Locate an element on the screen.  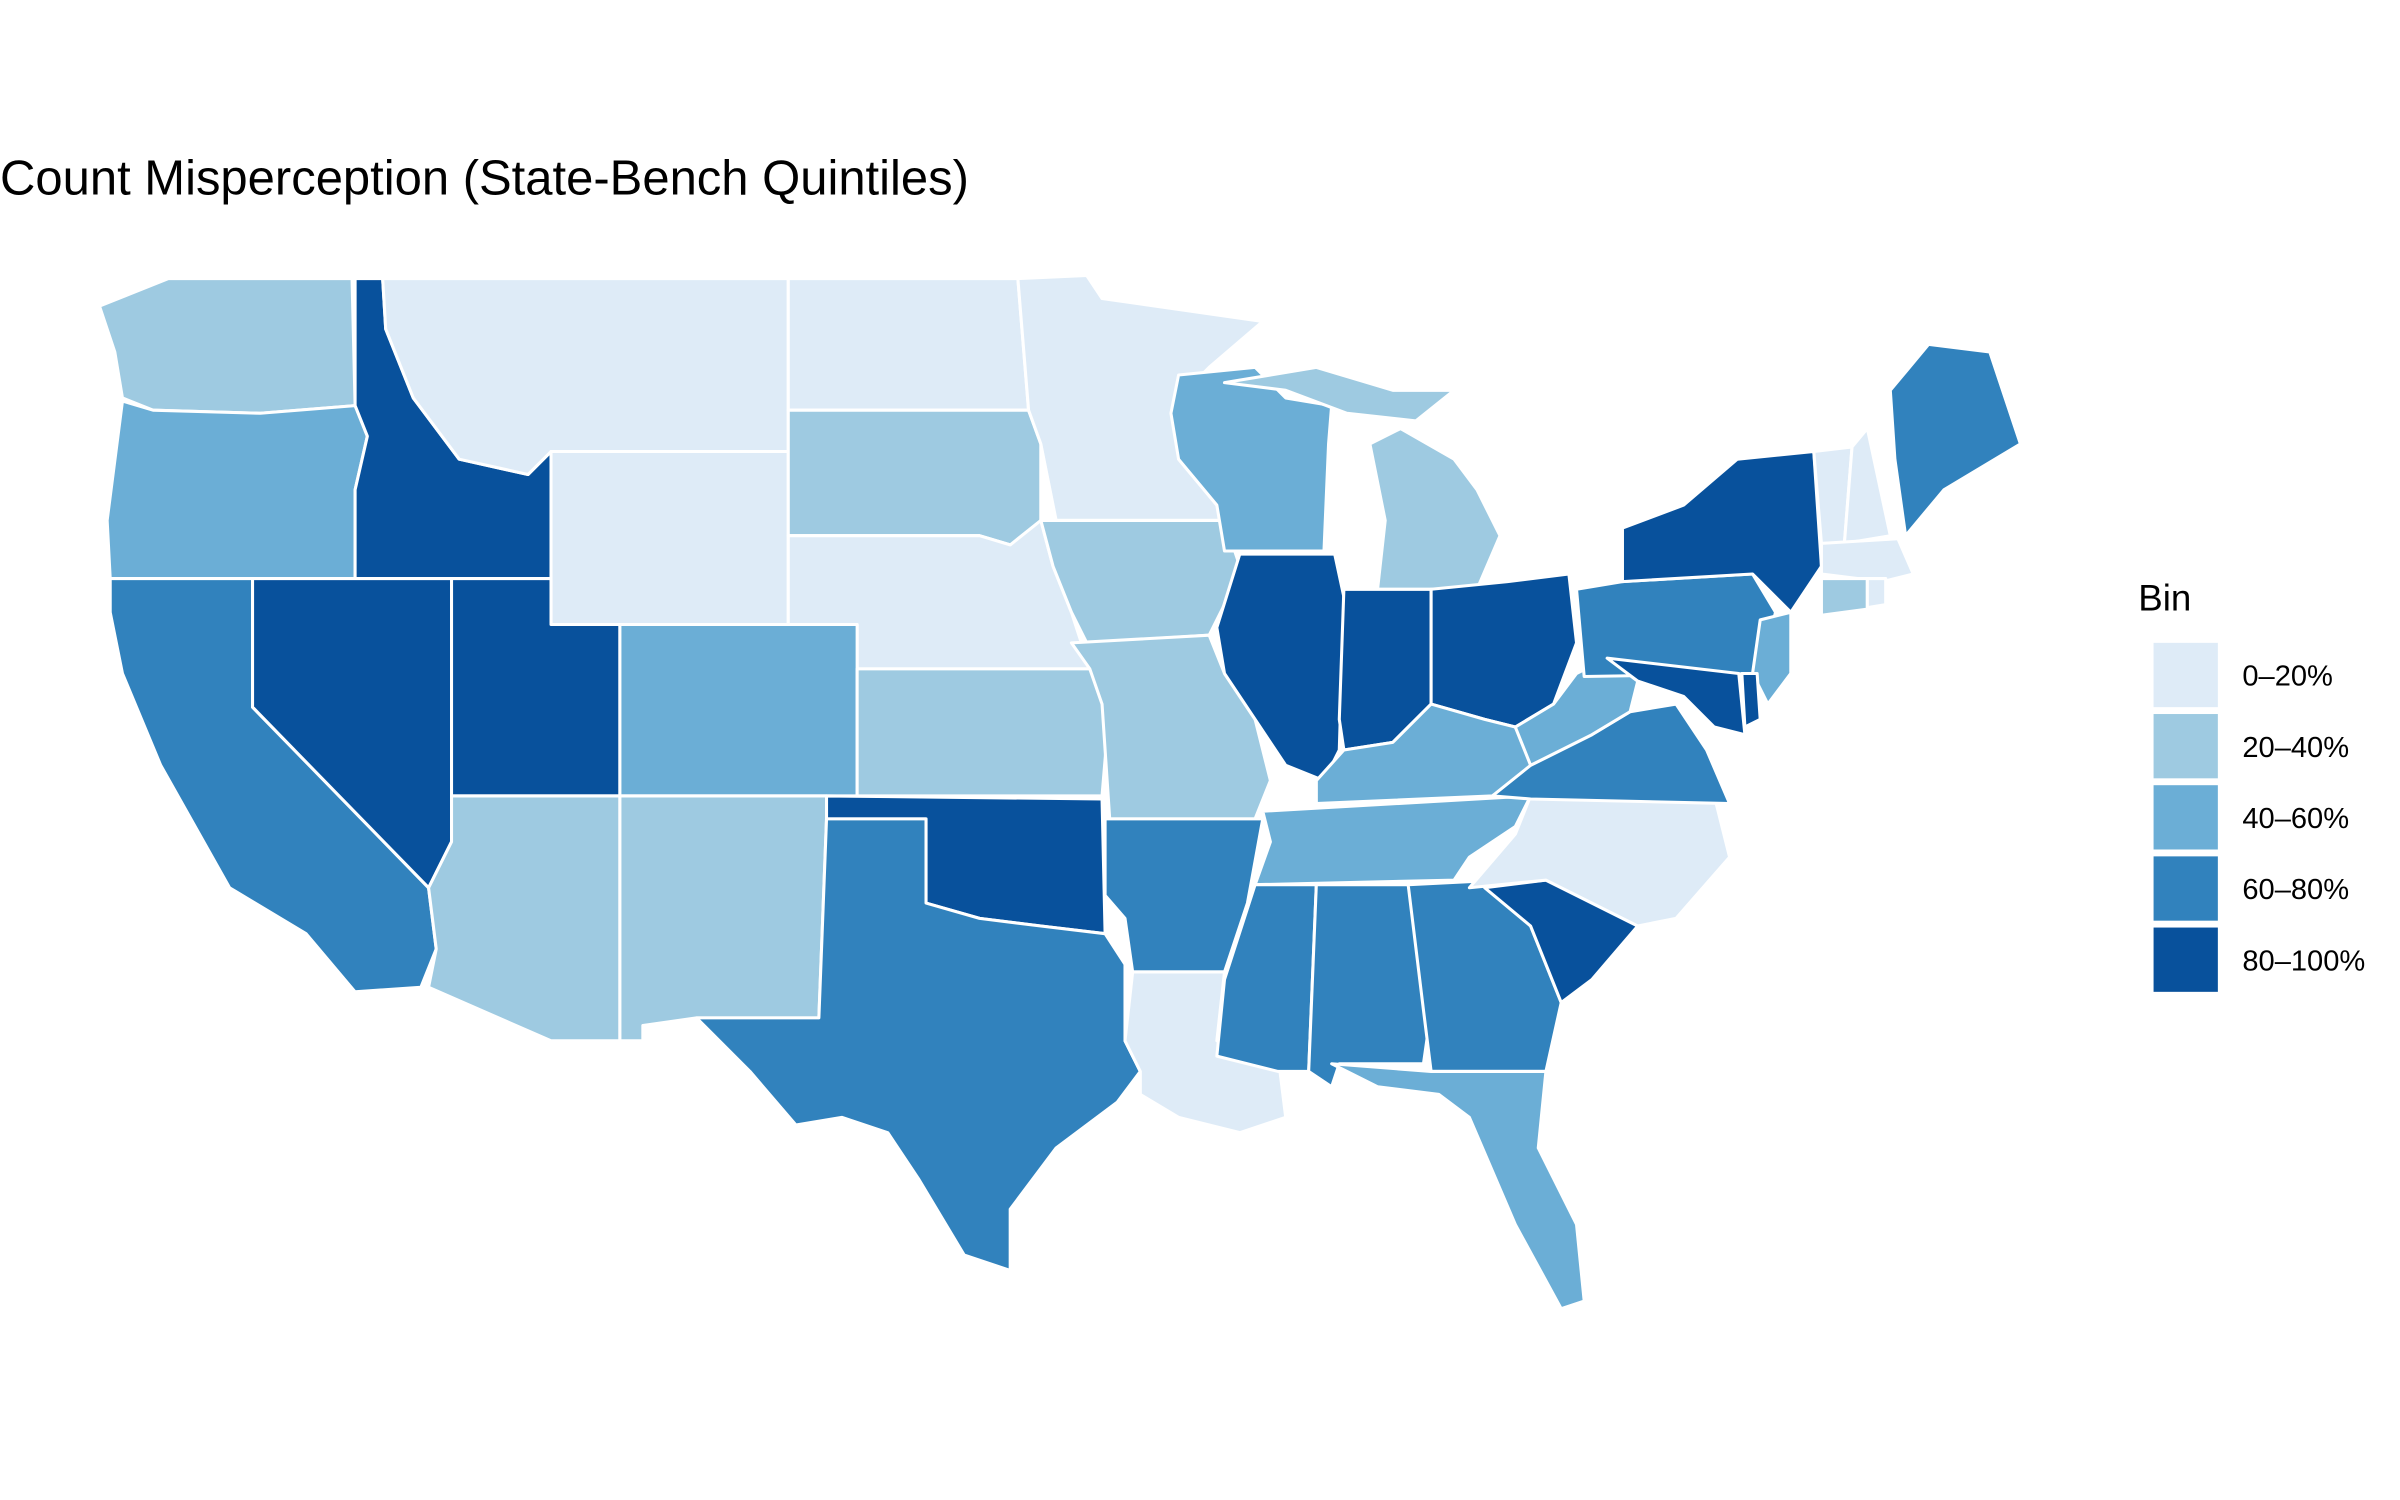
legend-label: 60–80% is located at coordinates (2295, 890).